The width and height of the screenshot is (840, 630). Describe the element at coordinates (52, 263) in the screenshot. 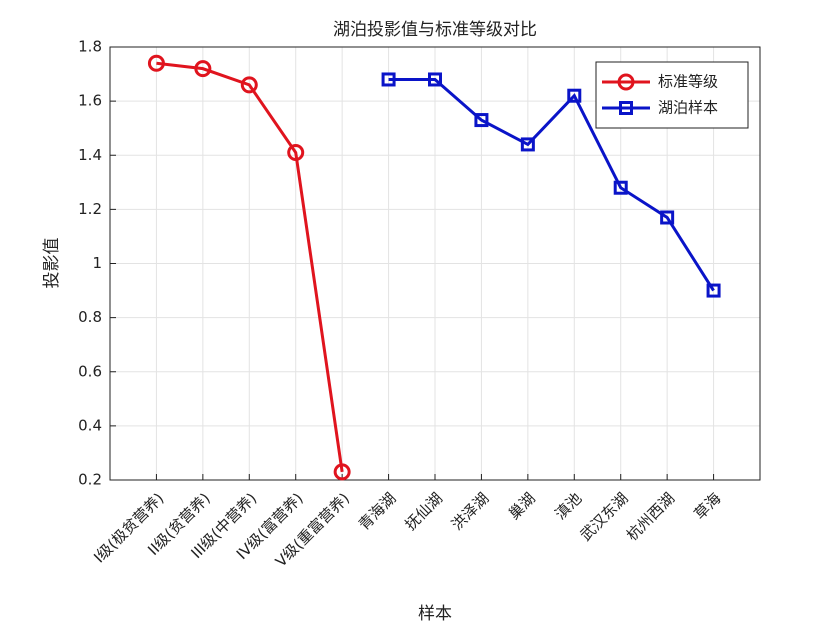

I see `y-axis-label: 投影值` at that location.